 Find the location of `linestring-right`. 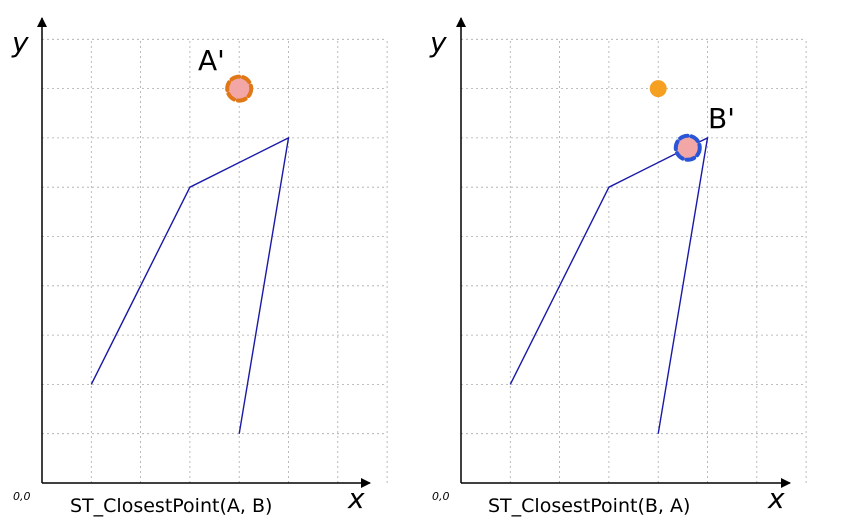

linestring-right is located at coordinates (609, 285).